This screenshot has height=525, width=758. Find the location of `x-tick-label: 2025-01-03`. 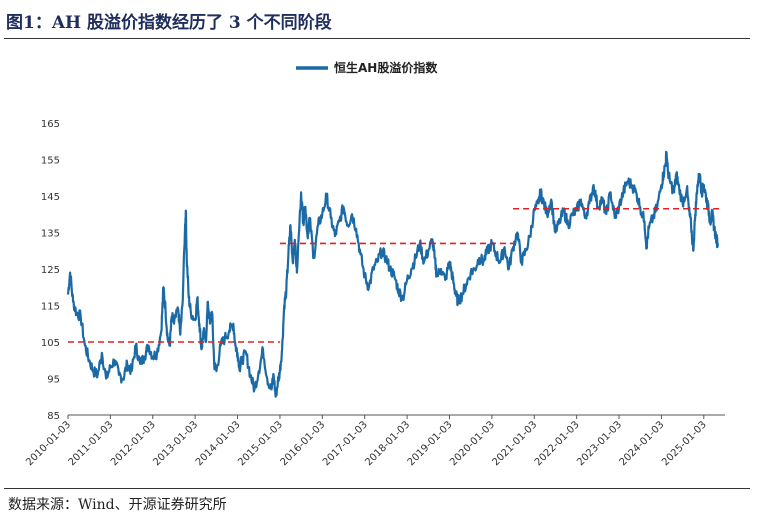

x-tick-label: 2025-01-03 is located at coordinates (684, 443).